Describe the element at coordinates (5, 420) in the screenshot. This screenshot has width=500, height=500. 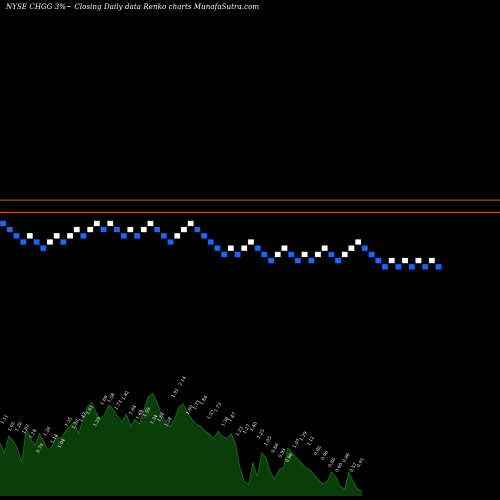
I see `volume-value-label: 1.11` at that location.